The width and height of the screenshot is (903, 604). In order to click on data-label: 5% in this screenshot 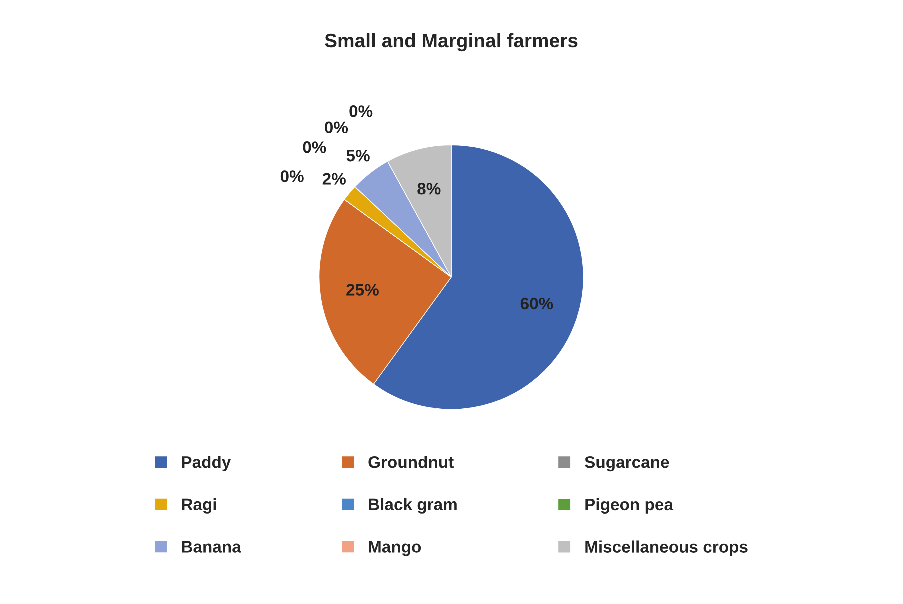, I will do `click(358, 156)`.